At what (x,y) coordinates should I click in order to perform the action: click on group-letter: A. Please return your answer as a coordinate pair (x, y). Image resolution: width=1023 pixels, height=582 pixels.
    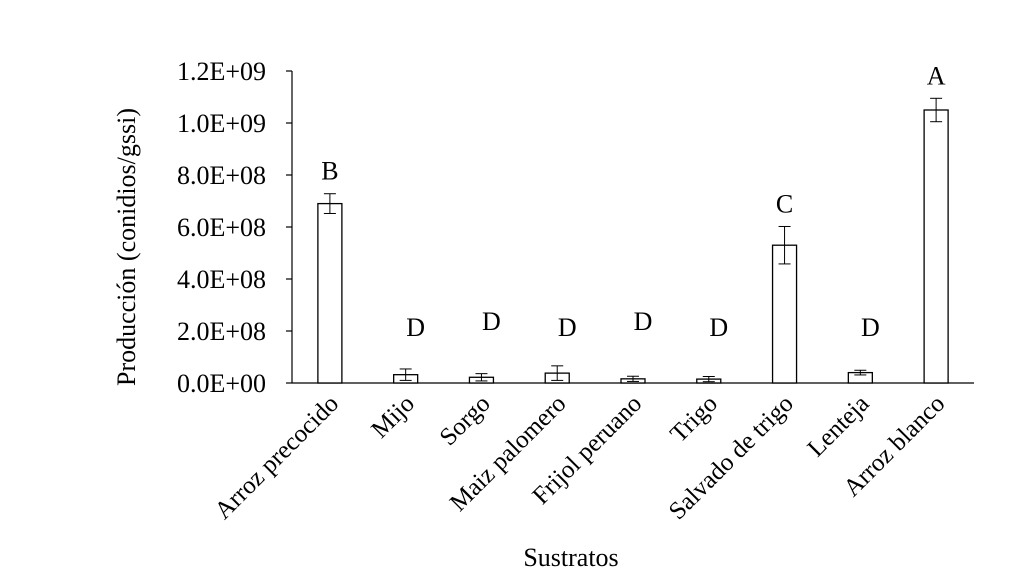
    Looking at the image, I should click on (936, 75).